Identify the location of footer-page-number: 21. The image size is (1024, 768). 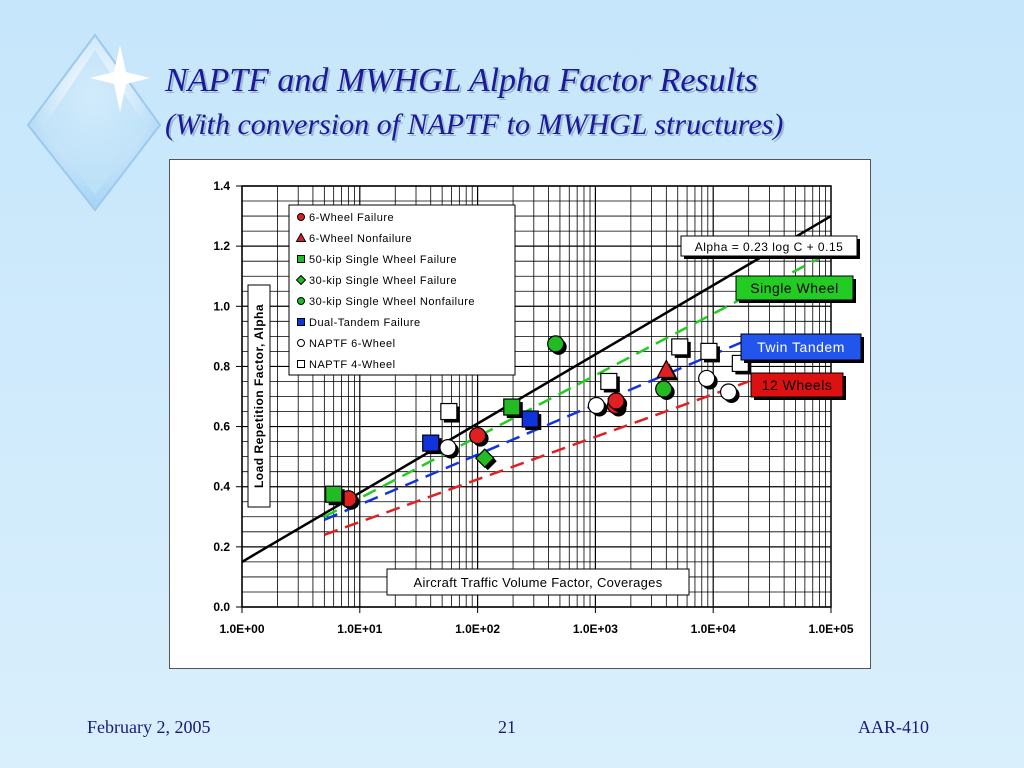
(507, 727).